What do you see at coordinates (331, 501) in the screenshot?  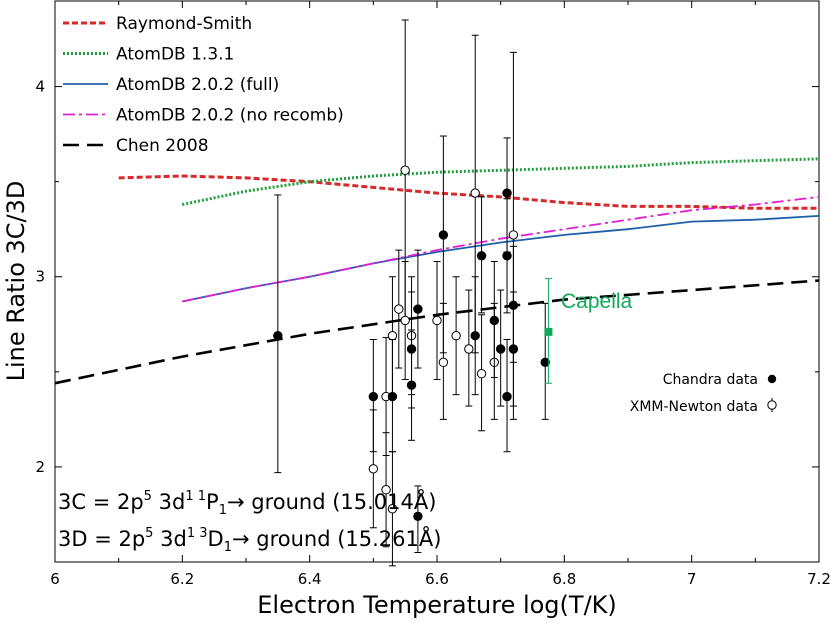 I see `annotation-3c-suffix: → ground (15.014Å)` at bounding box center [331, 501].